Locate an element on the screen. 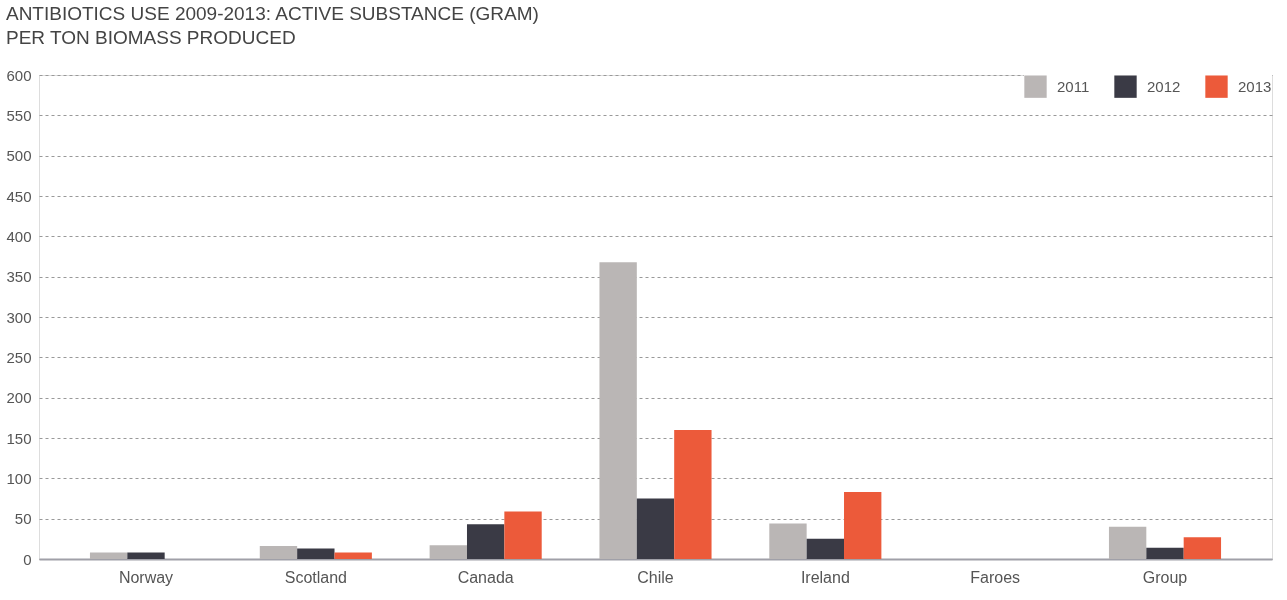  legend-label: 2013 is located at coordinates (1255, 86).